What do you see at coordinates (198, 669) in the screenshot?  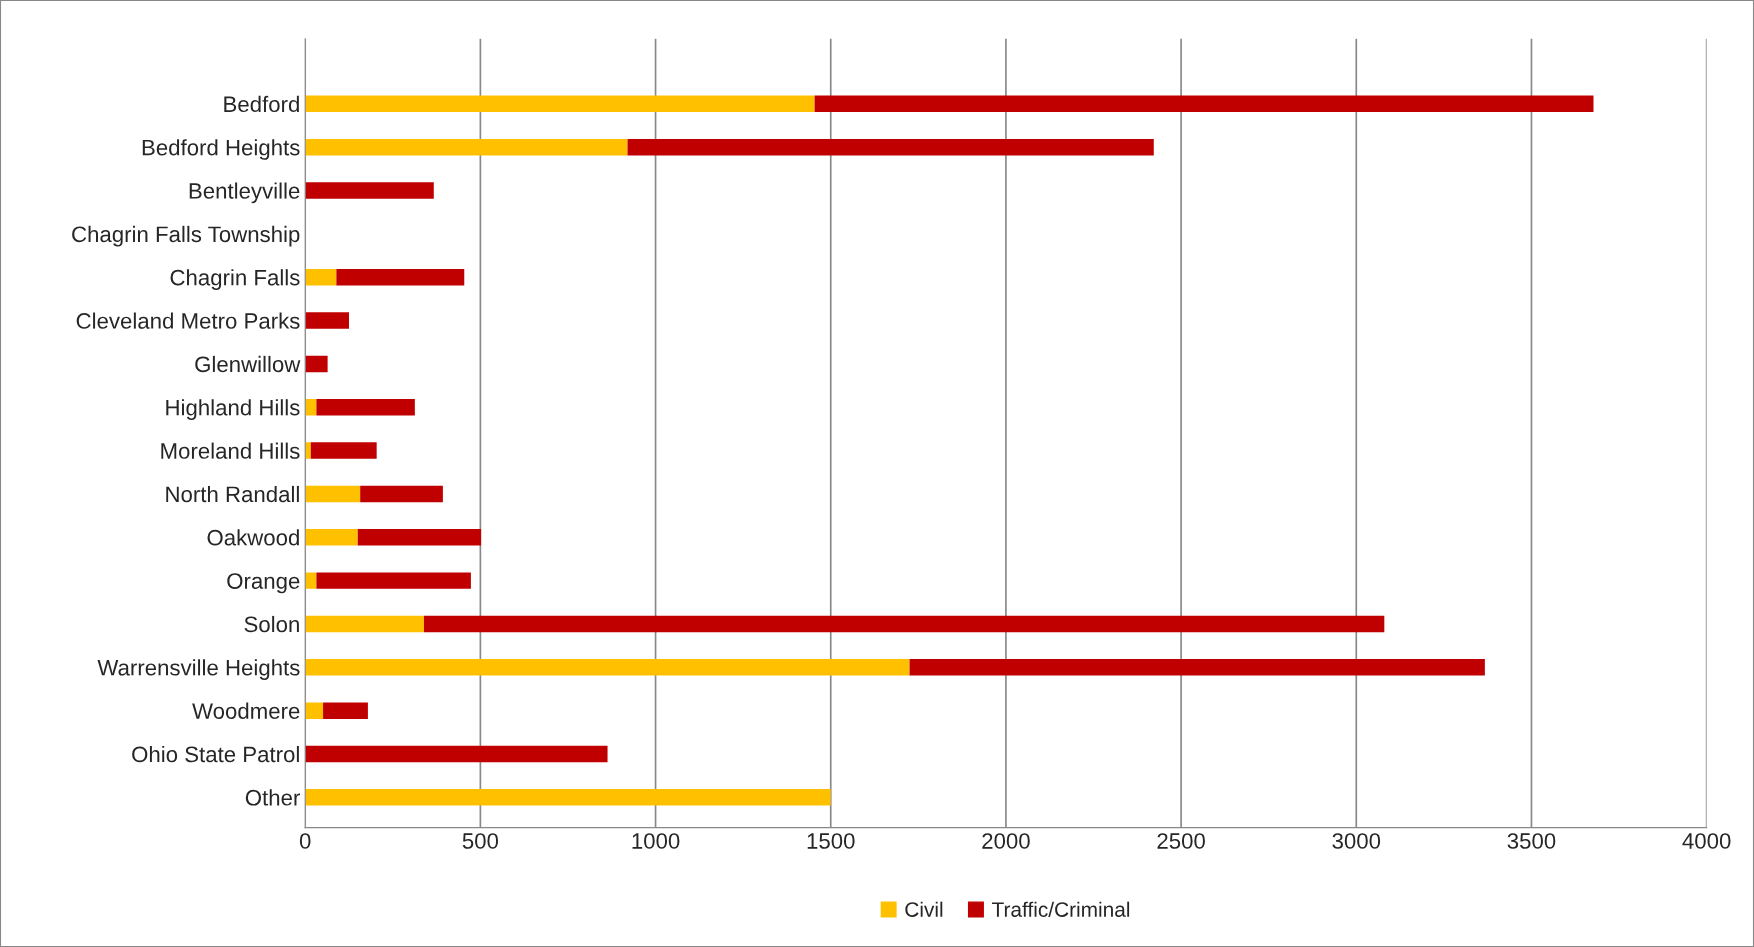 I see `y-tick-label: Warrensville Heights` at bounding box center [198, 669].